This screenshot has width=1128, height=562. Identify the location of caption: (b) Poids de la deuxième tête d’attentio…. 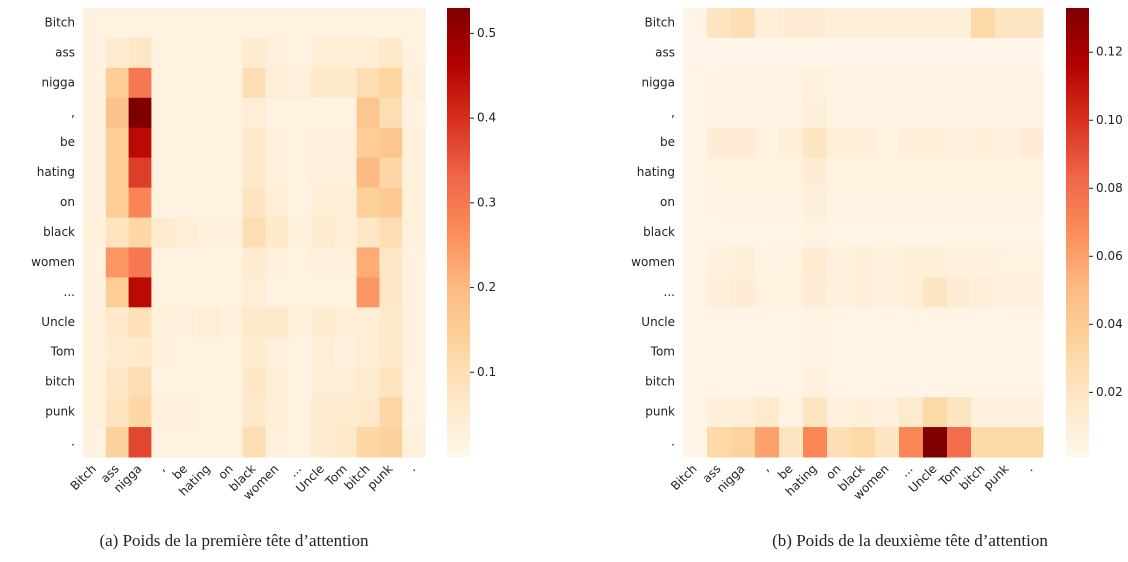
(910, 540).